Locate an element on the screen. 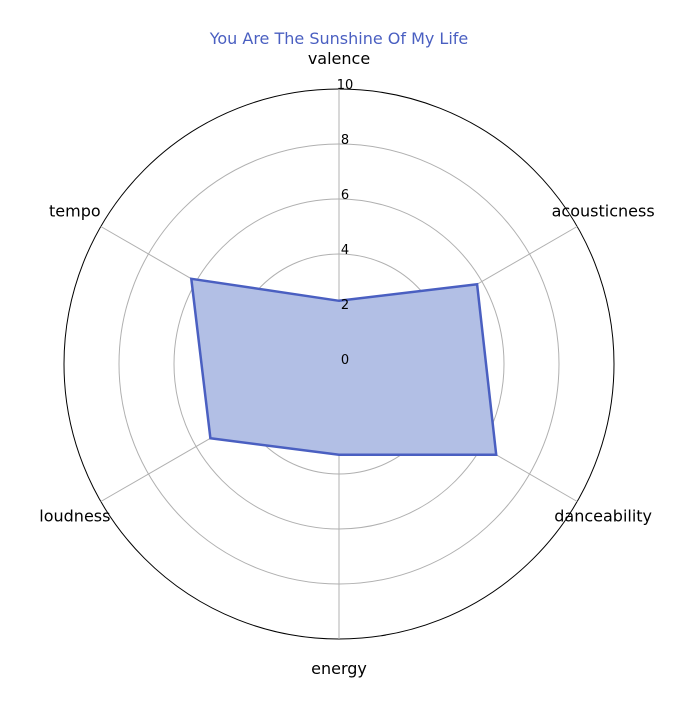 The width and height of the screenshot is (695, 721). chart-title: You Are The Sunshine Of My Life is located at coordinates (339, 38).